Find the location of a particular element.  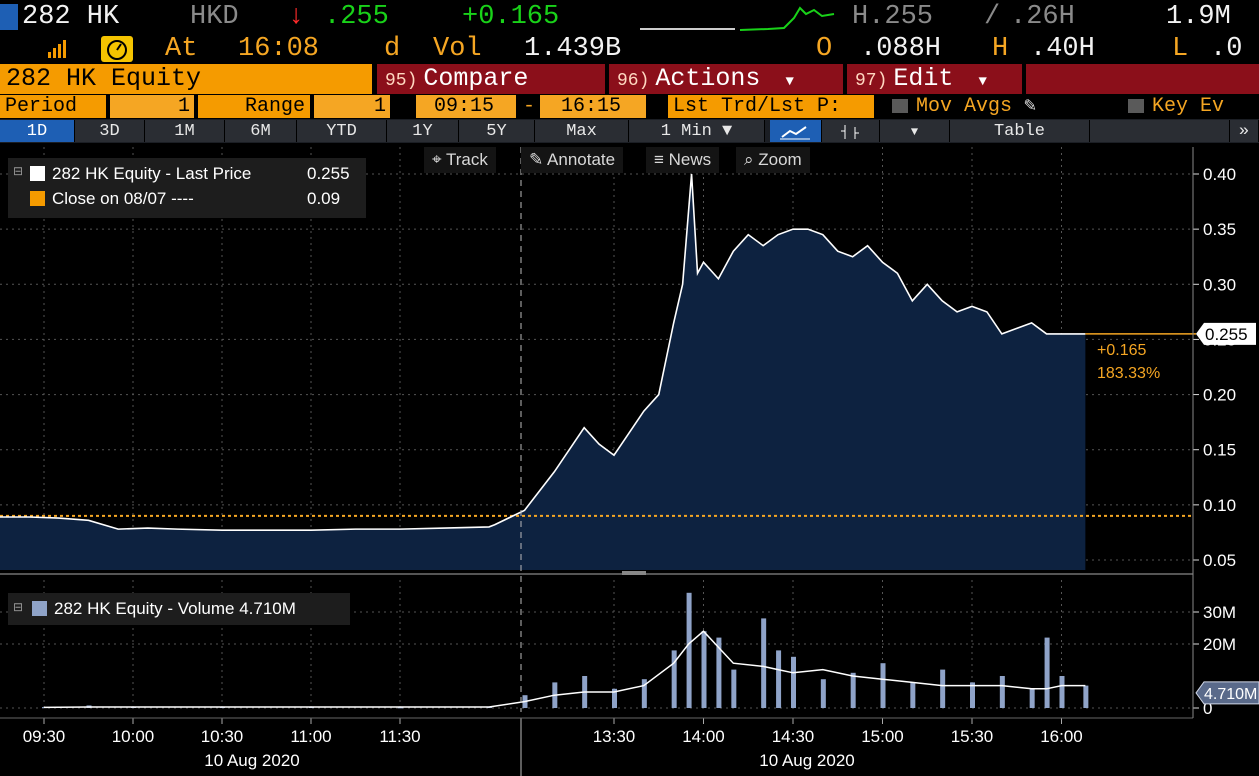

volume-tick-label: 20M is located at coordinates (1219, 644).